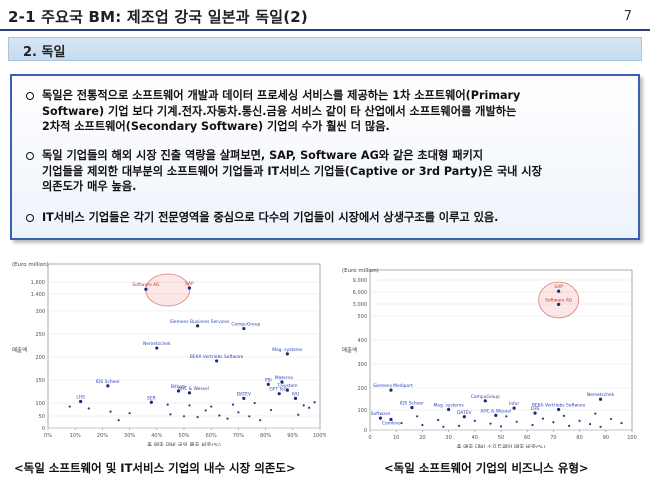 This screenshot has height=489, width=650. I want to click on x-tick-label: 30%, so click(129, 436).